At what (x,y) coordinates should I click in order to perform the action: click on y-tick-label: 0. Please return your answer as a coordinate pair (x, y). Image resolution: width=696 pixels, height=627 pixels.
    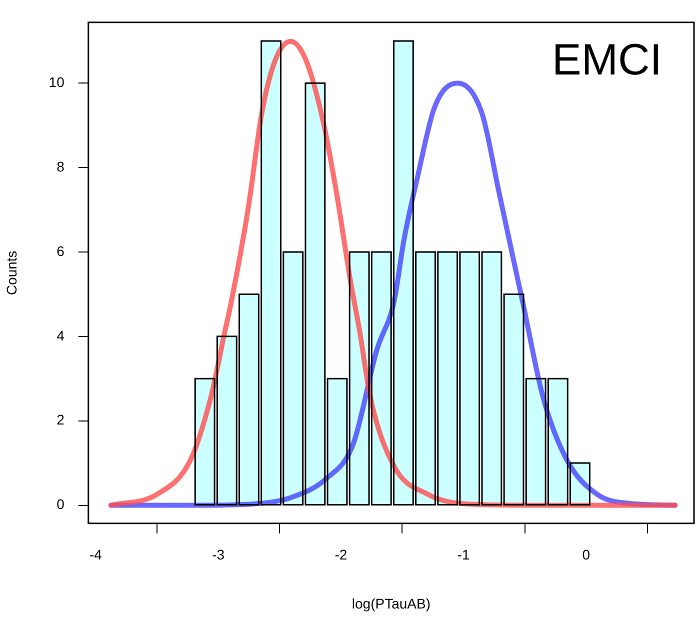
    Looking at the image, I should click on (60, 504).